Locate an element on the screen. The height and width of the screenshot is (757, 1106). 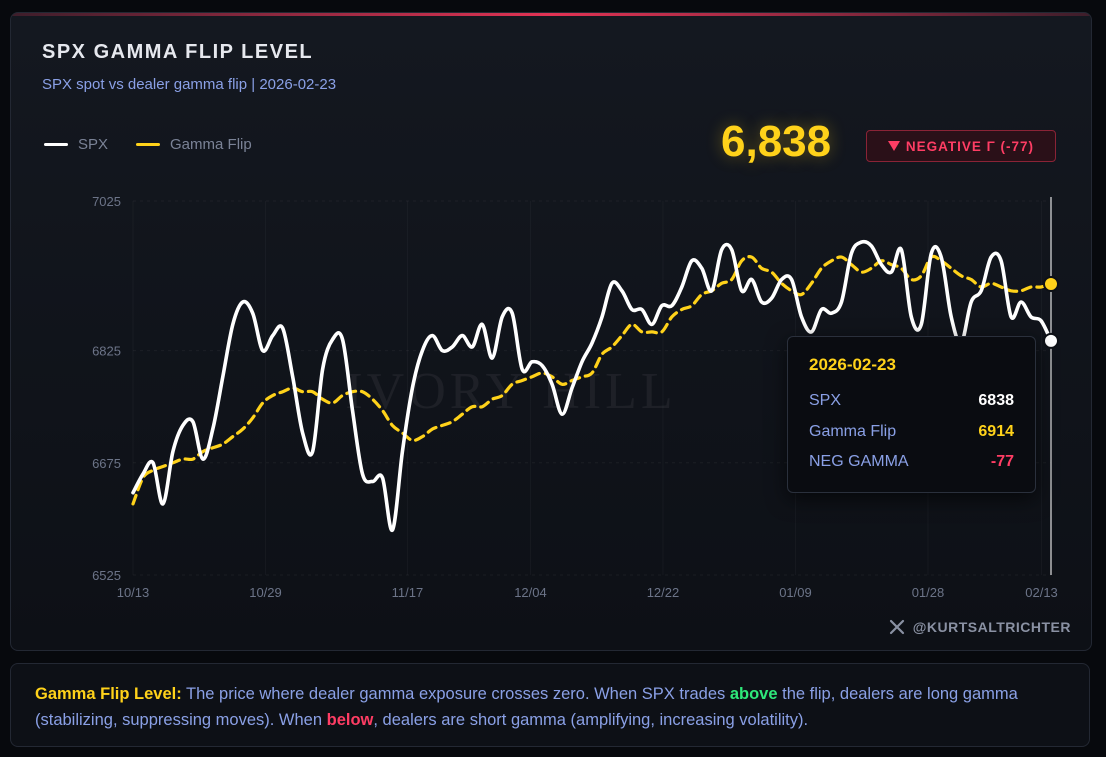
tooltip-row-gamma-flip: Gamma Flip 6914 is located at coordinates (911, 432).